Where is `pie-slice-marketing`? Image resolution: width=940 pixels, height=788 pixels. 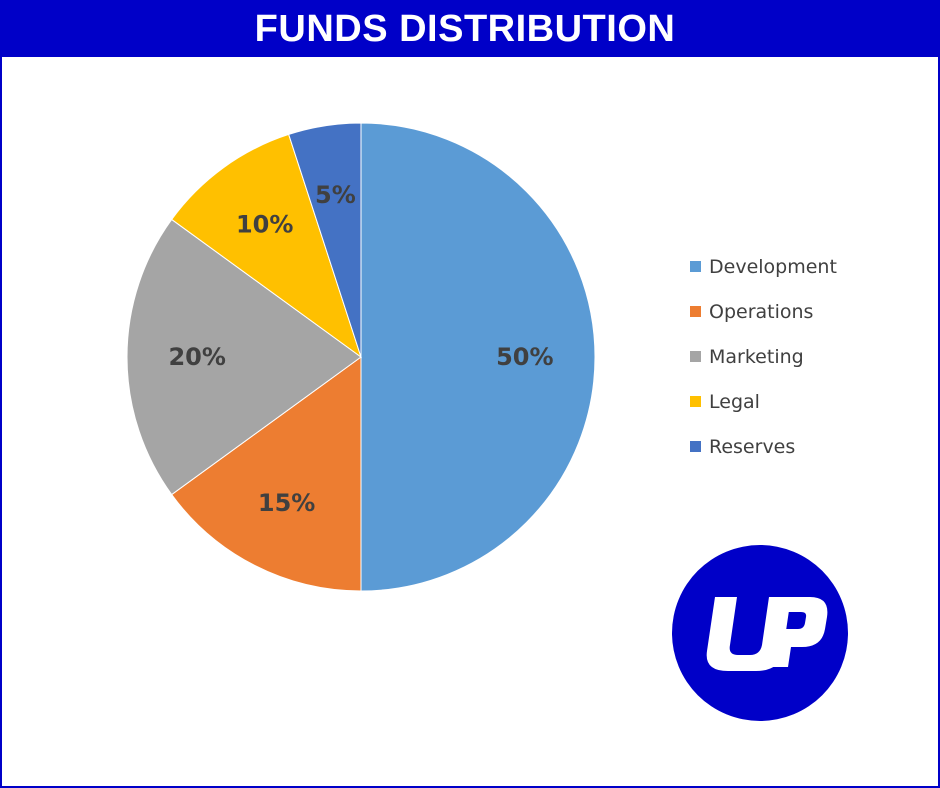 pie-slice-marketing is located at coordinates (244, 357).